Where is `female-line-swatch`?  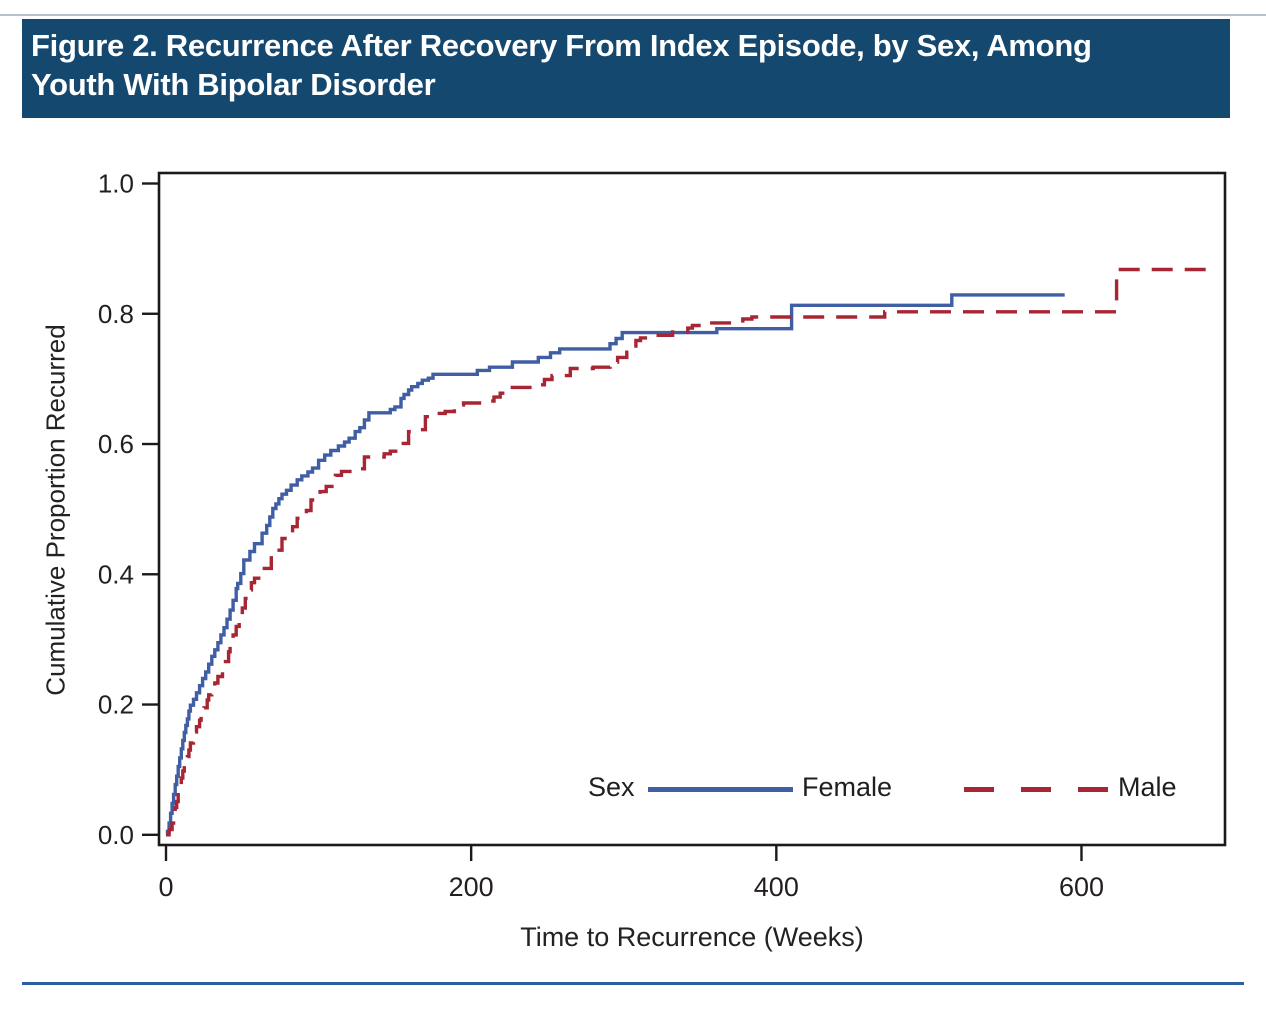 female-line-swatch is located at coordinates (720, 789).